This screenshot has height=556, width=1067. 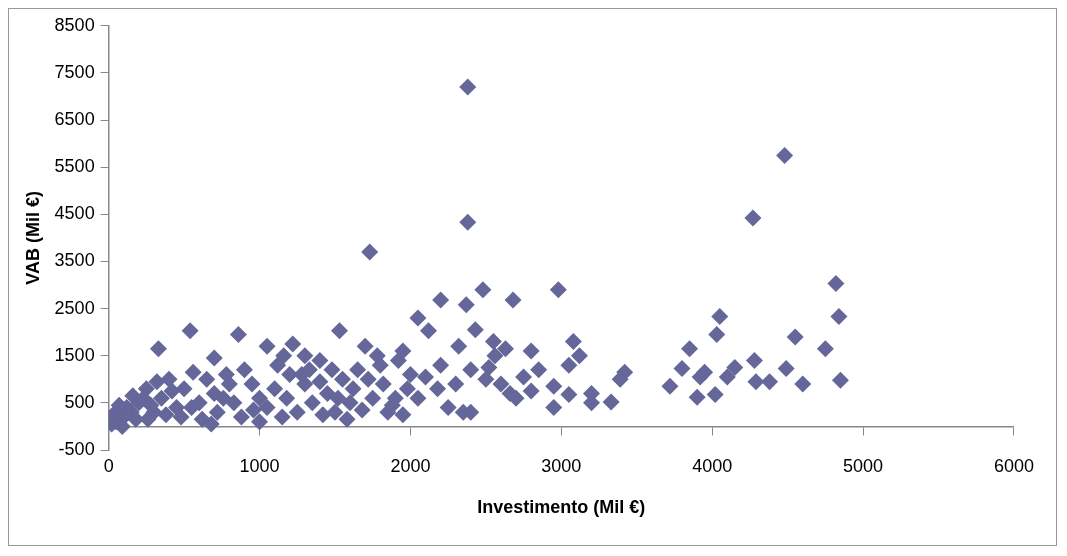 What do you see at coordinates (259, 466) in the screenshot?
I see `x-tick-label: 1000` at bounding box center [259, 466].